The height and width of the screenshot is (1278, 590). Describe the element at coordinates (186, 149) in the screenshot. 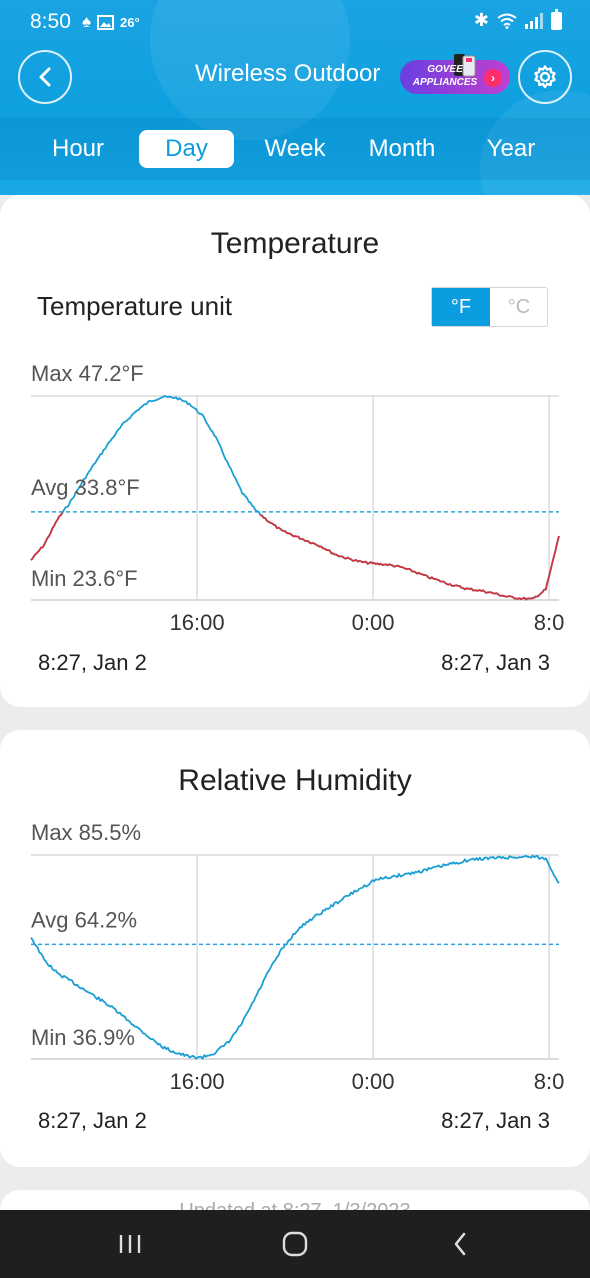

I see `tab-day: Day` at that location.